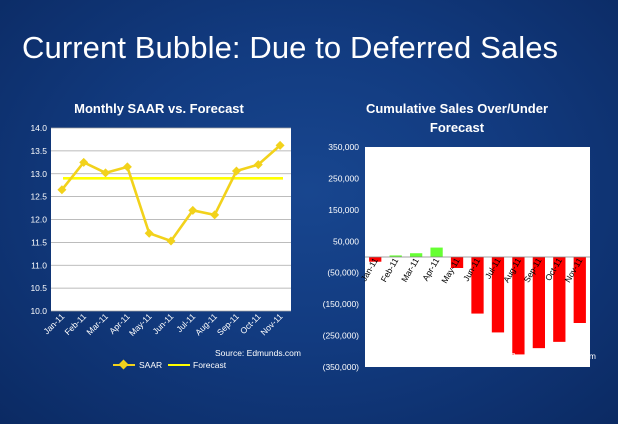 This screenshot has width=618, height=424. I want to click on y-tick-label: 150,000, so click(343, 210).